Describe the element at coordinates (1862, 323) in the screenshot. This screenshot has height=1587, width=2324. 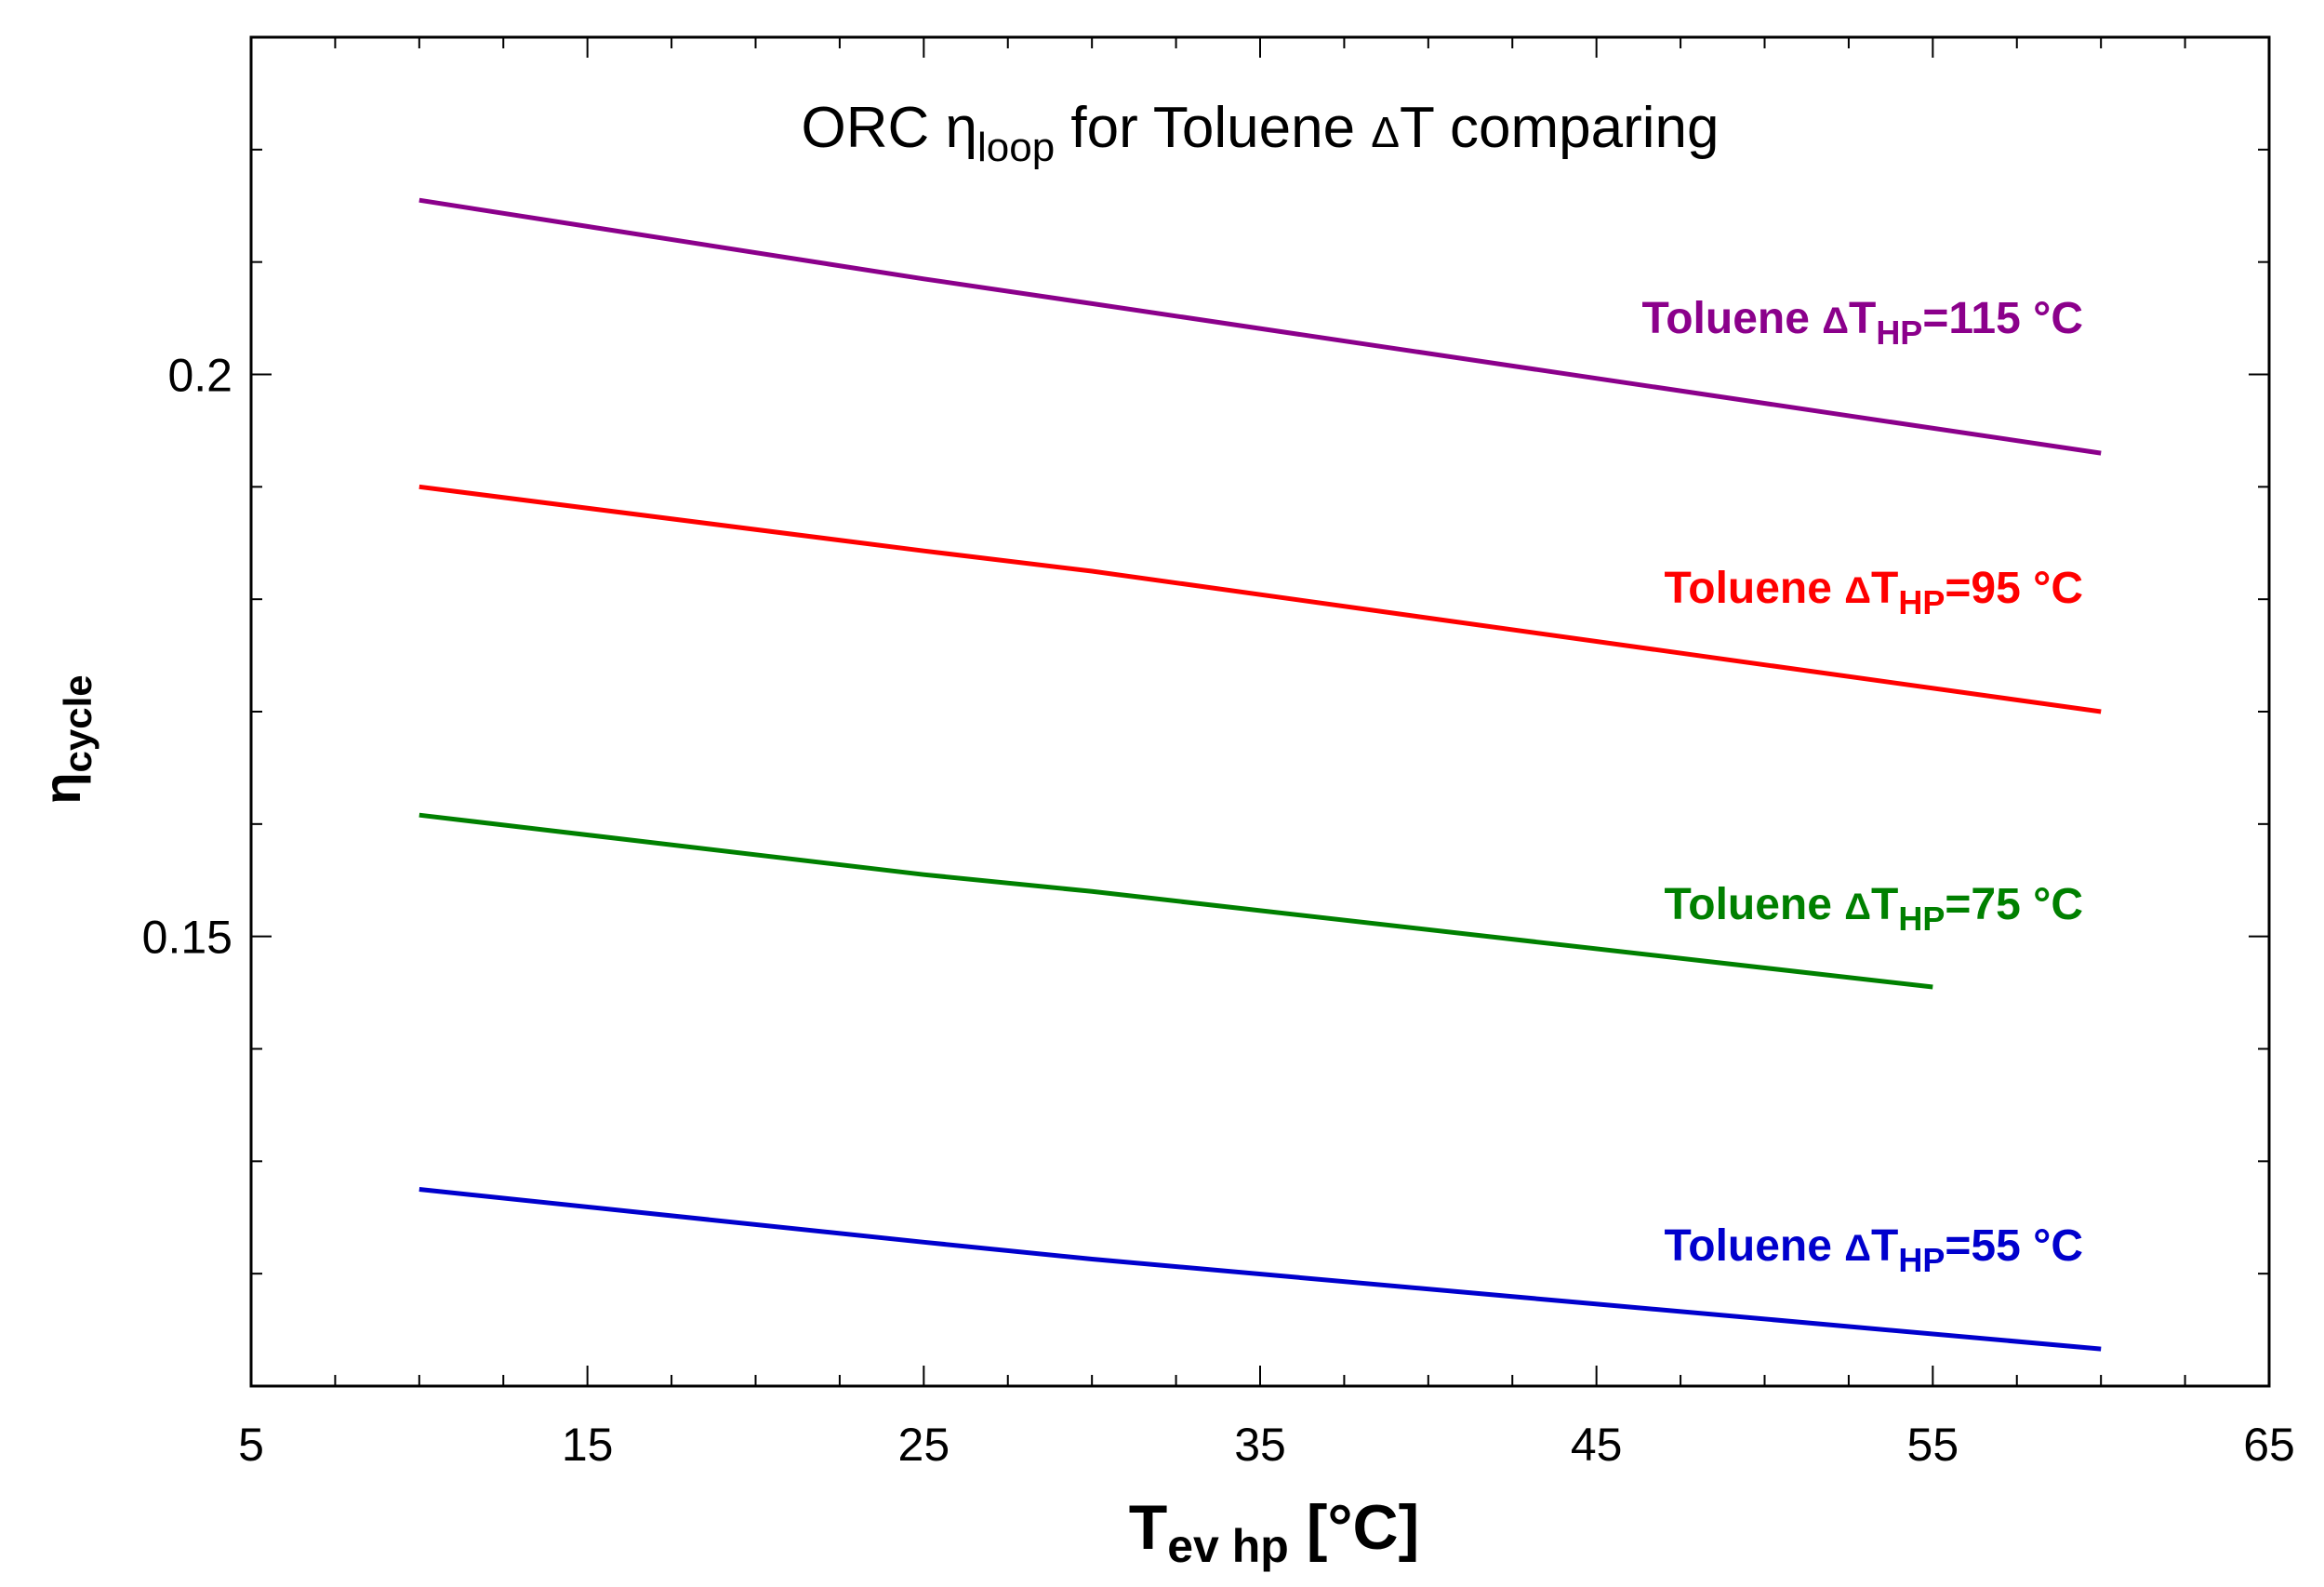
I see `series-label-115: Toluene ΔTHP=115 °C` at that location.